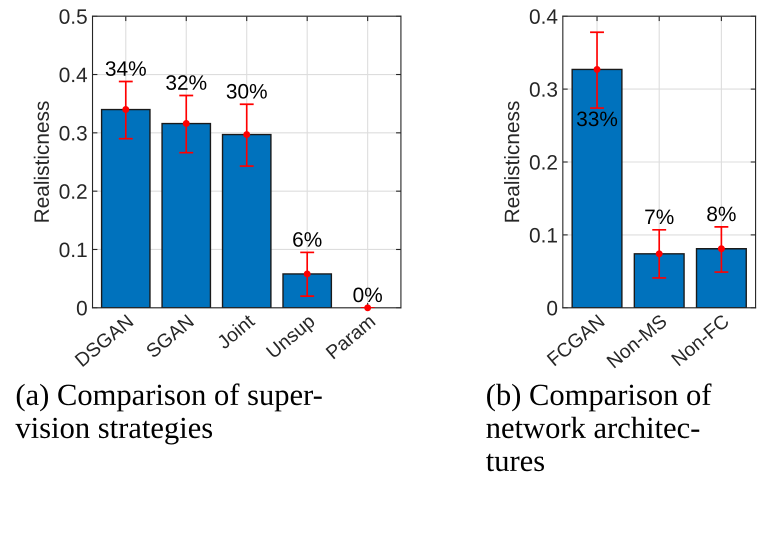  I want to click on x-tick-label: Joint, so click(235, 331).